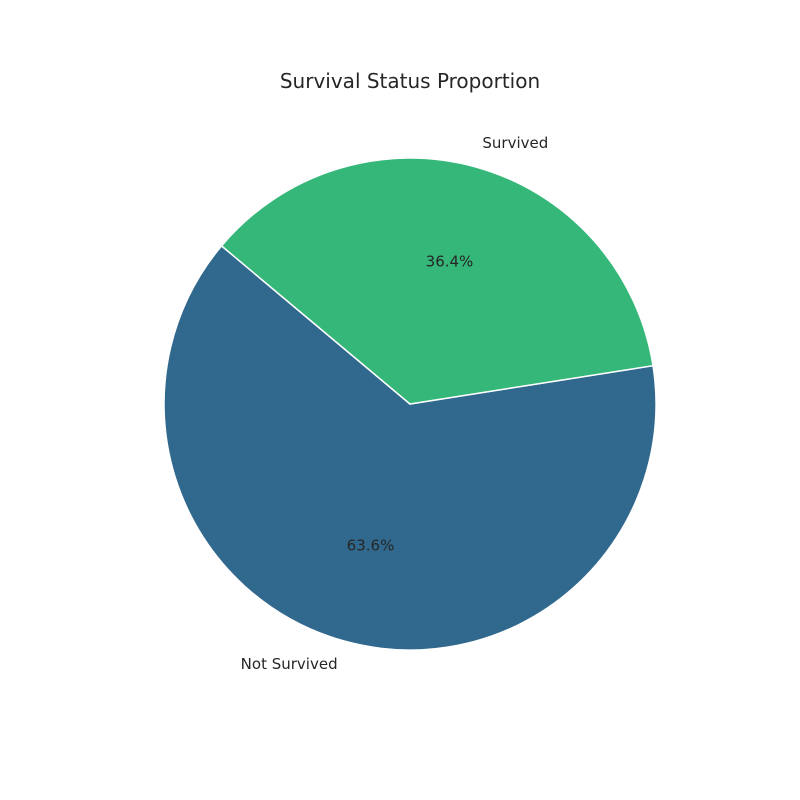 The width and height of the screenshot is (800, 800). Describe the element at coordinates (371, 546) in the screenshot. I see `pct-label-not-survived: 63.6%` at that location.